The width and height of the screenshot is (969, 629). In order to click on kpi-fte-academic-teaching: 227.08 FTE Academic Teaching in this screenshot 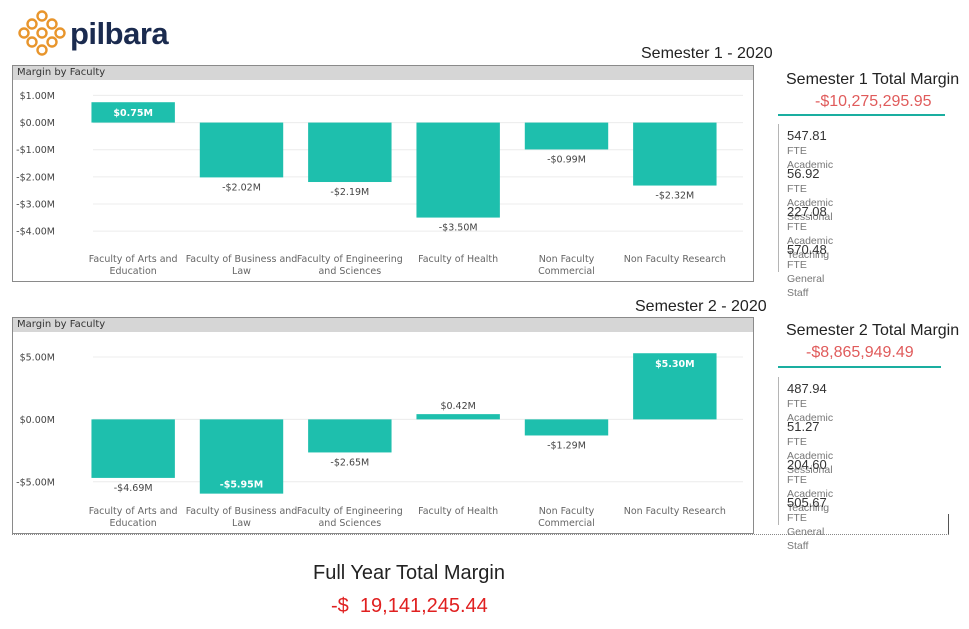, I will do `click(810, 233)`.